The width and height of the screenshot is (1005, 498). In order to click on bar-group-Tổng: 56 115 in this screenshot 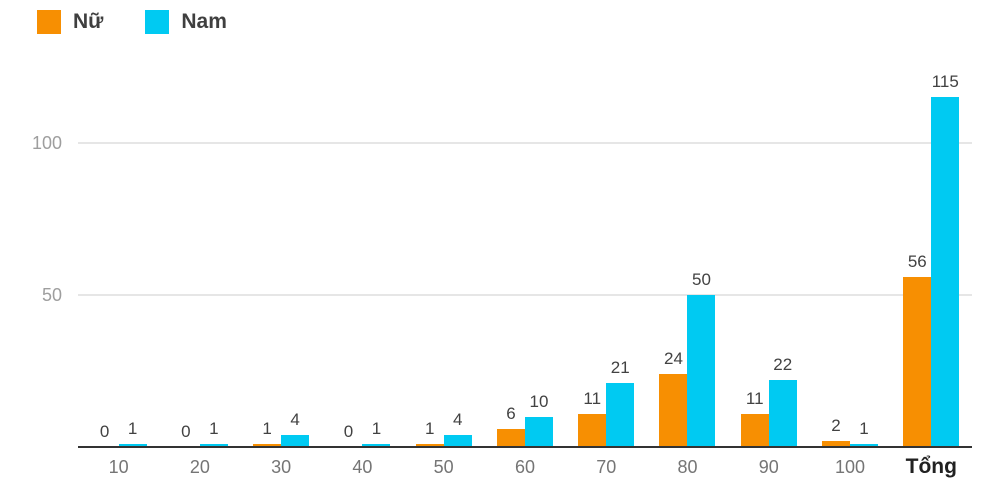, I will do `click(931, 258)`.